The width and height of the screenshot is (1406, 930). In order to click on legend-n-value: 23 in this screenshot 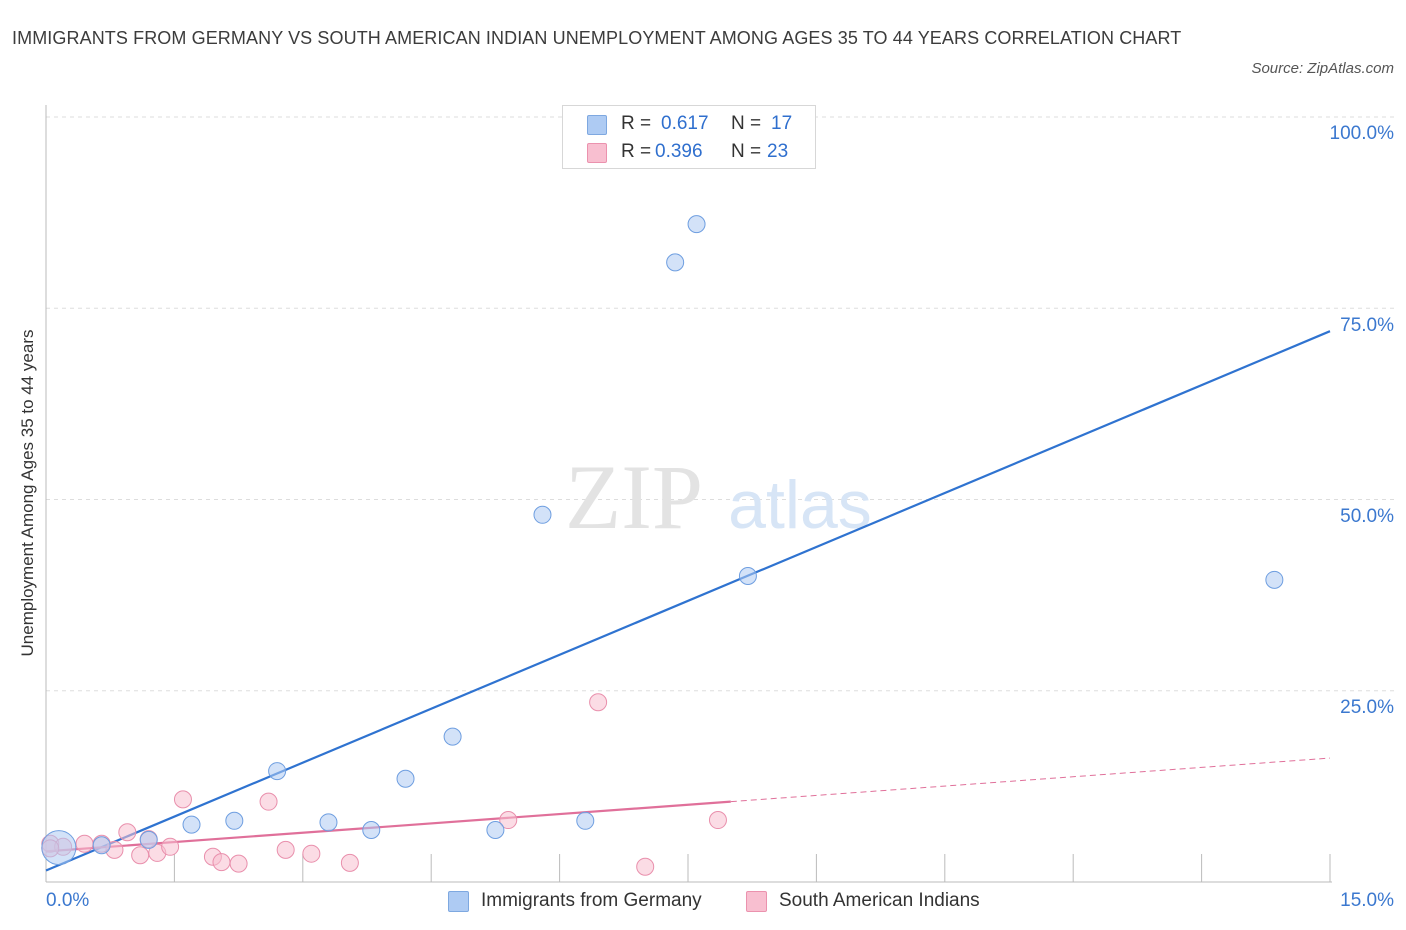, I will do `click(778, 151)`.